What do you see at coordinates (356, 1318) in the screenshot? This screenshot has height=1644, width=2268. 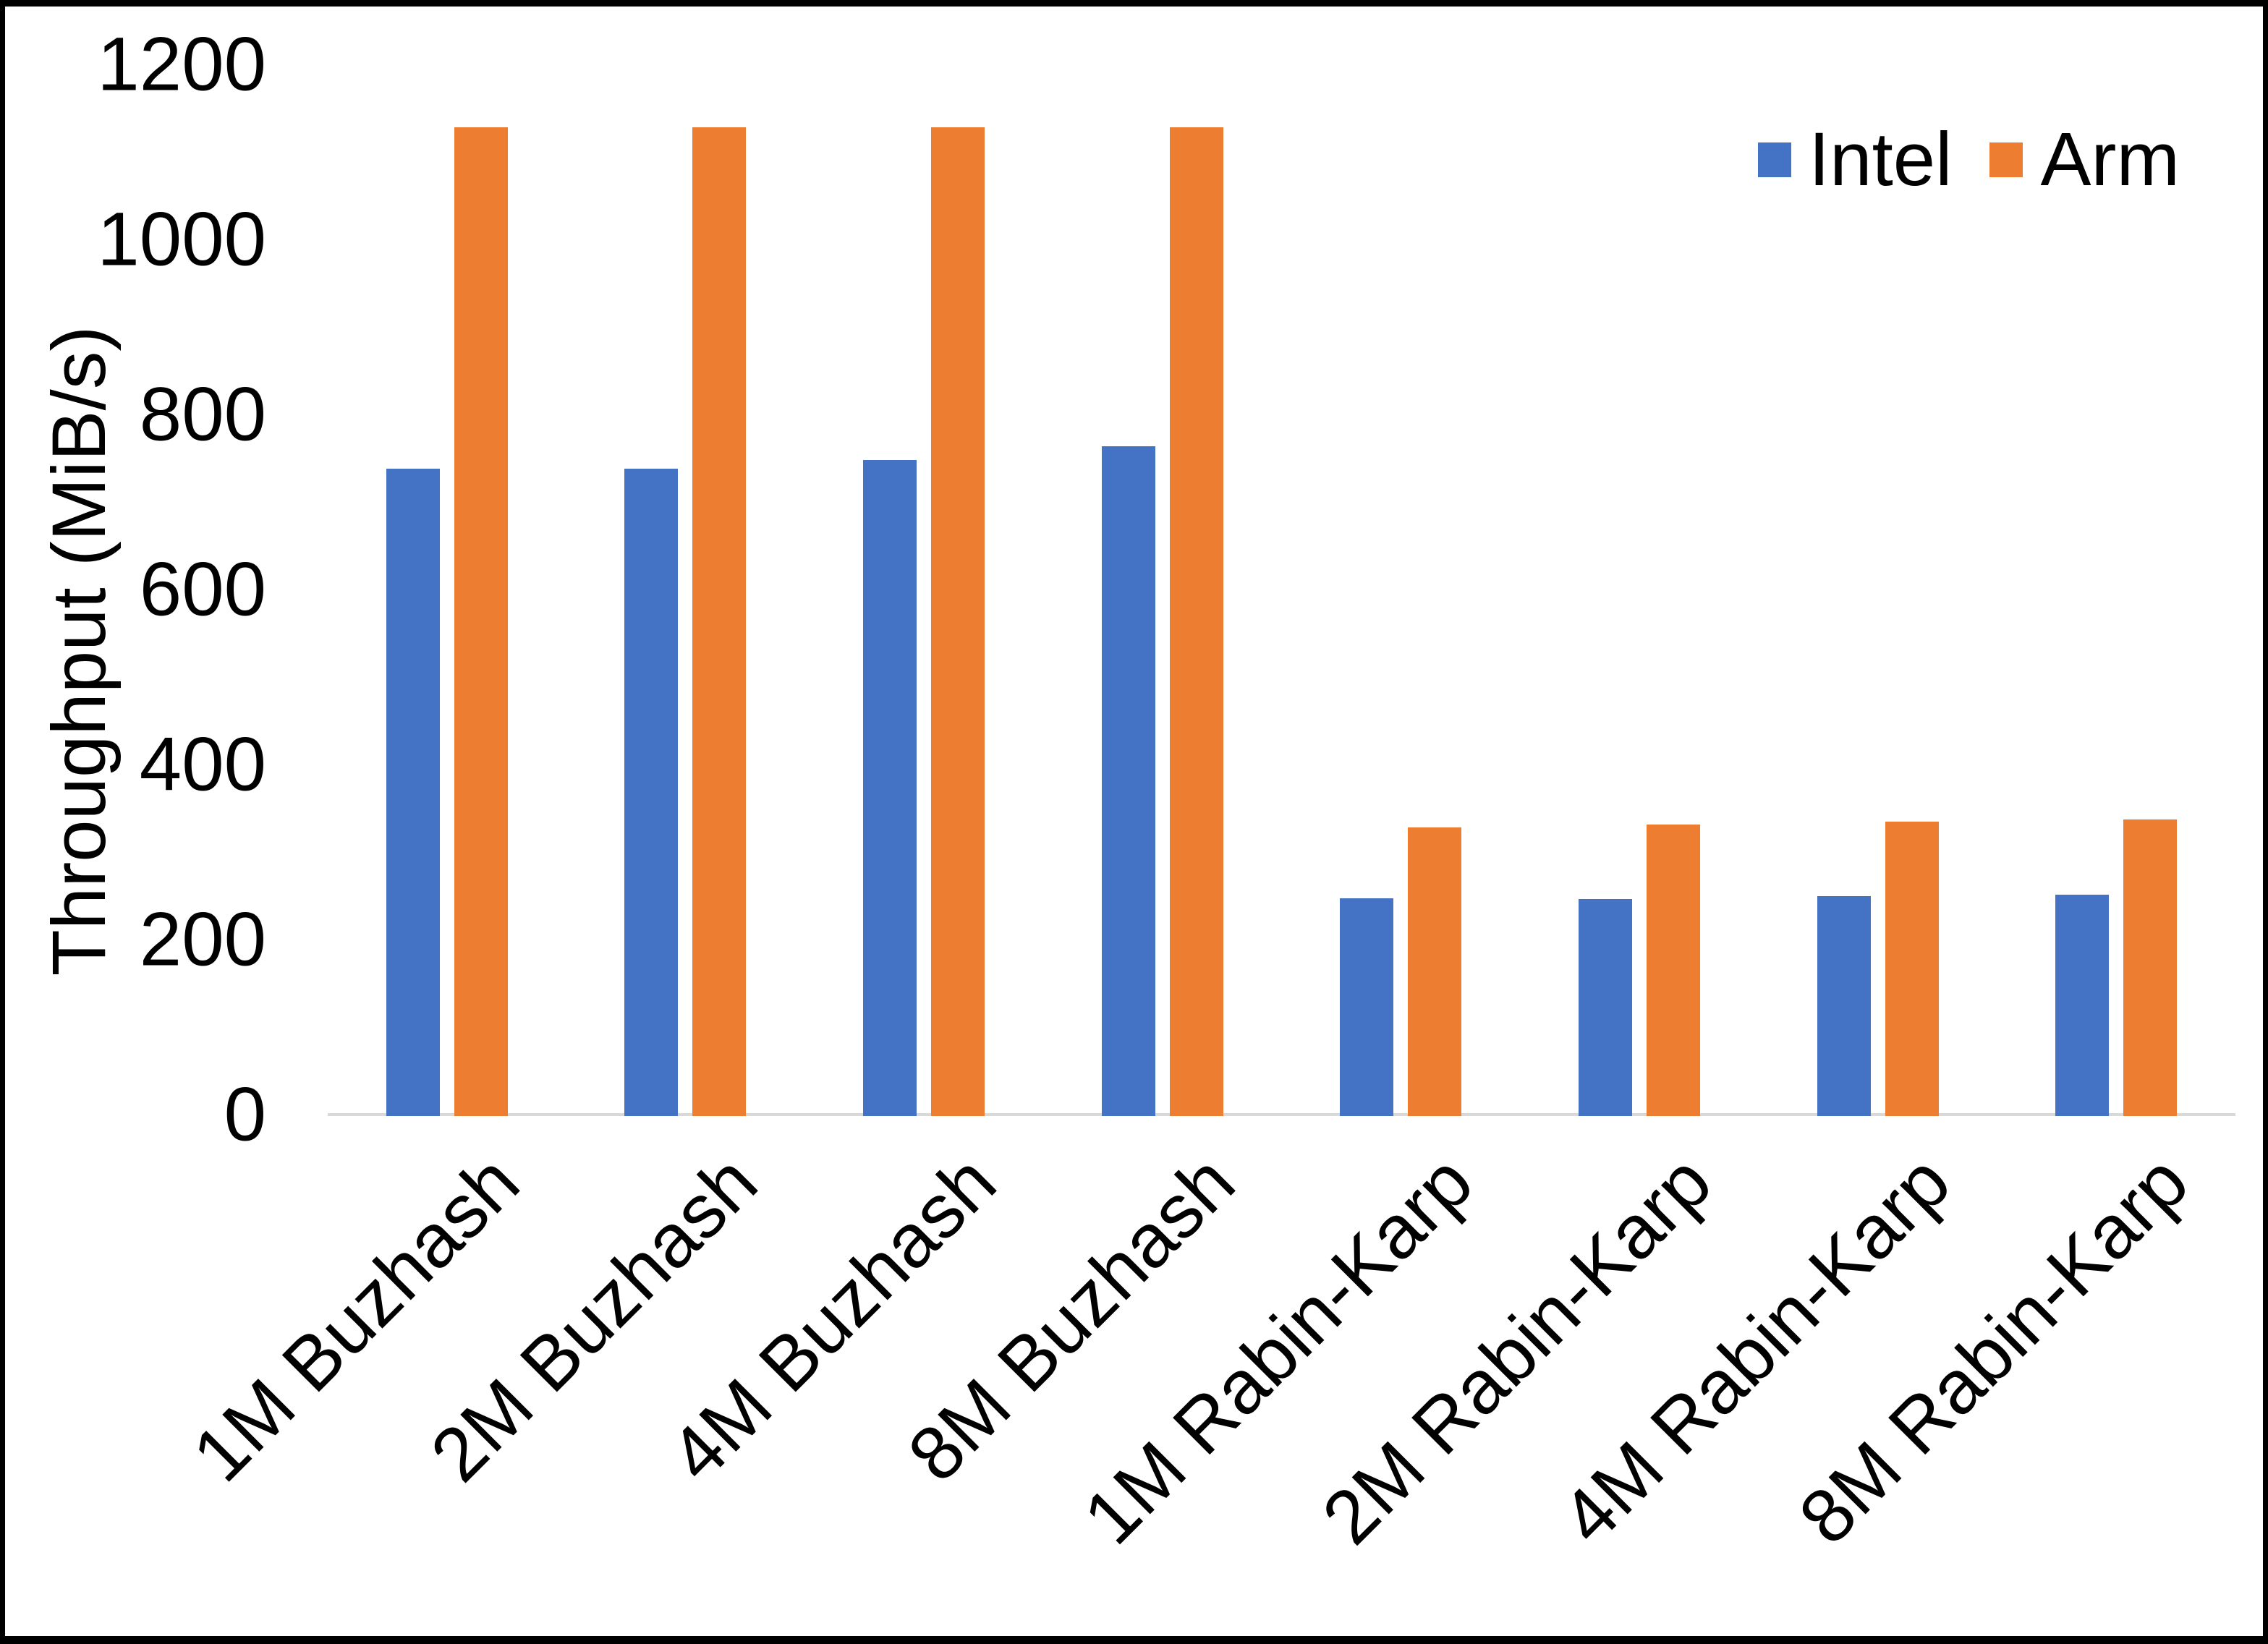 I see `x-label-1m-buzhash: 1M Buzhash` at bounding box center [356, 1318].